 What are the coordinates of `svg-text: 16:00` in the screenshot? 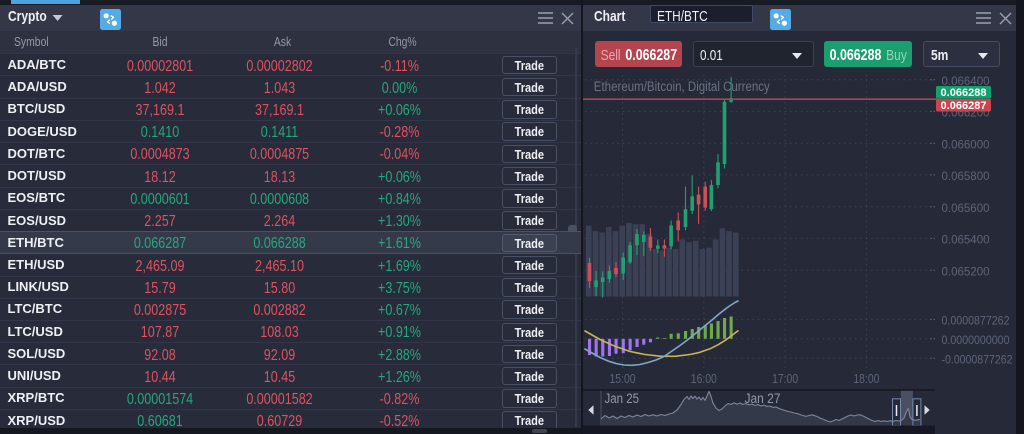 It's located at (704, 379).